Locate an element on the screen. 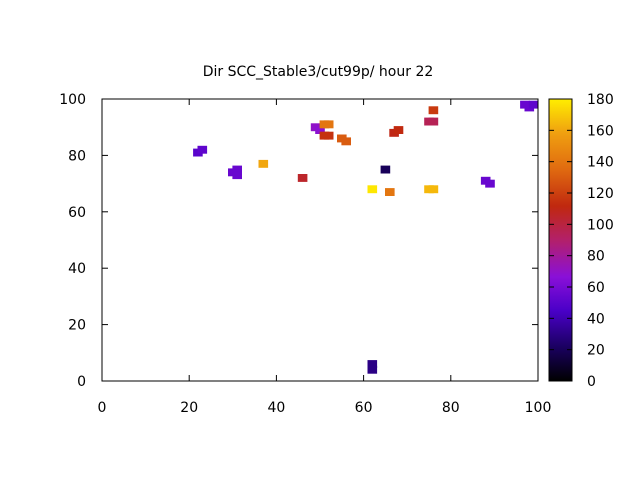 Image resolution: width=640 pixels, height=484 pixels. colorbar-tick-label-160: 160 is located at coordinates (600, 131).